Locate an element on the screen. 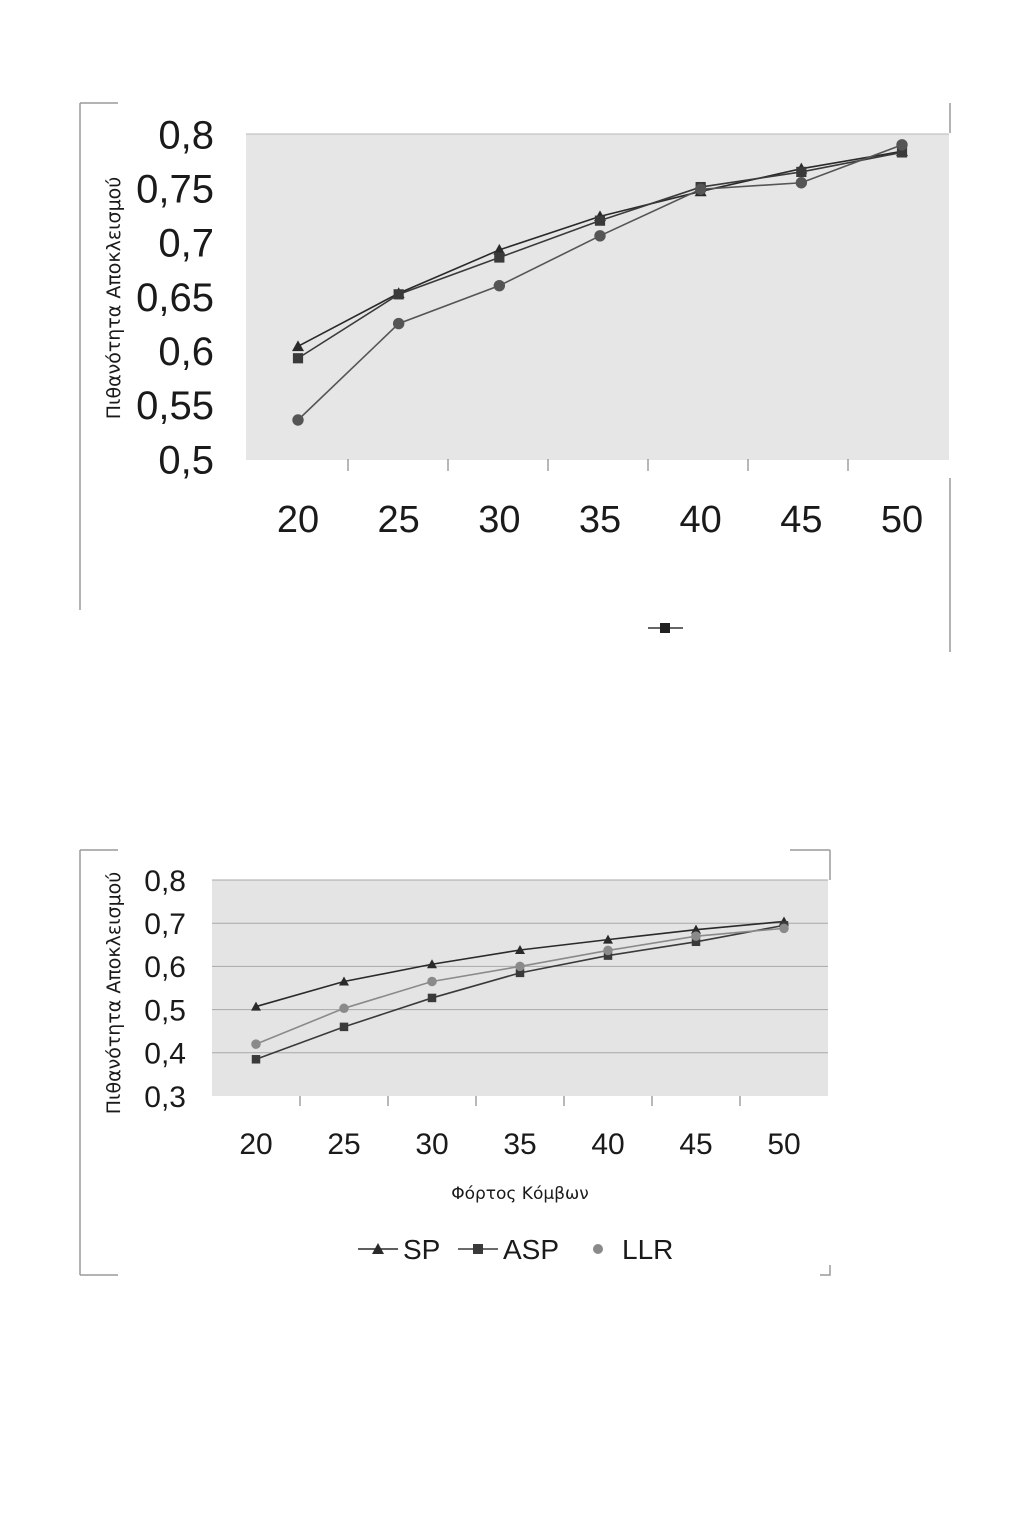 The image size is (1024, 1522). chart-1-x-tick-marks is located at coordinates (598, 465).